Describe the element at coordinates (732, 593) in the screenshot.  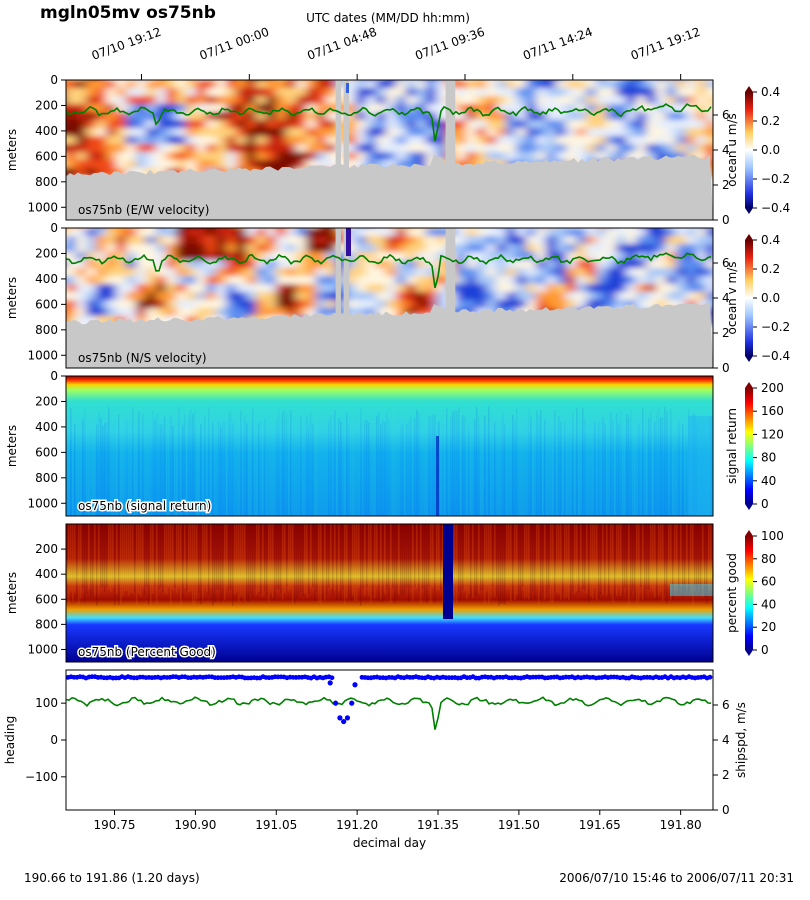
I see `right-axis-label: percent good` at that location.